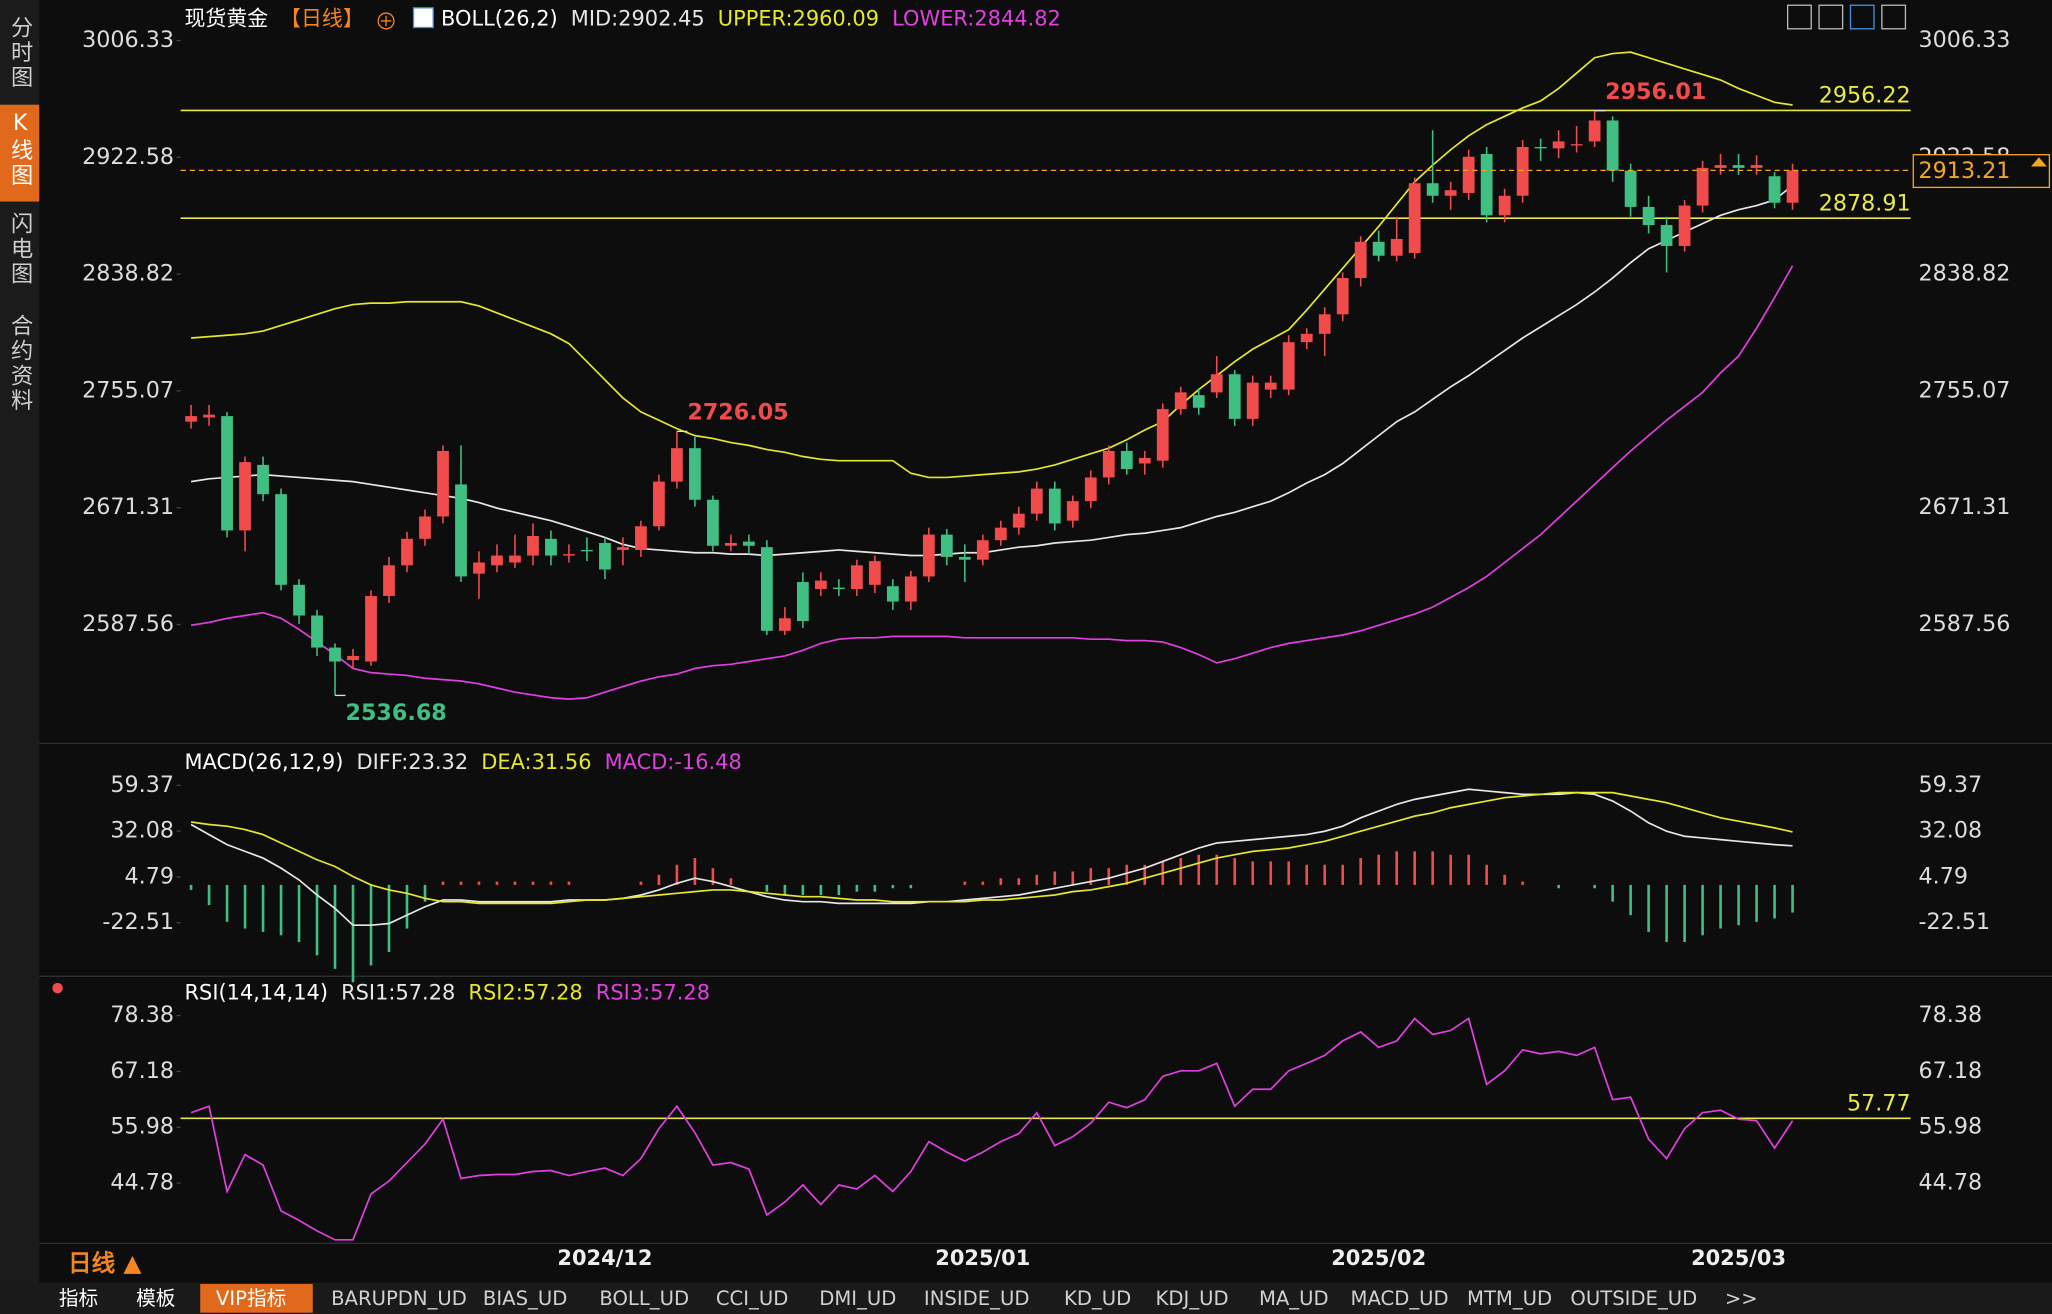 This screenshot has height=1314, width=2052. What do you see at coordinates (20, 364) in the screenshot?
I see `side-tab: 合约资料` at bounding box center [20, 364].